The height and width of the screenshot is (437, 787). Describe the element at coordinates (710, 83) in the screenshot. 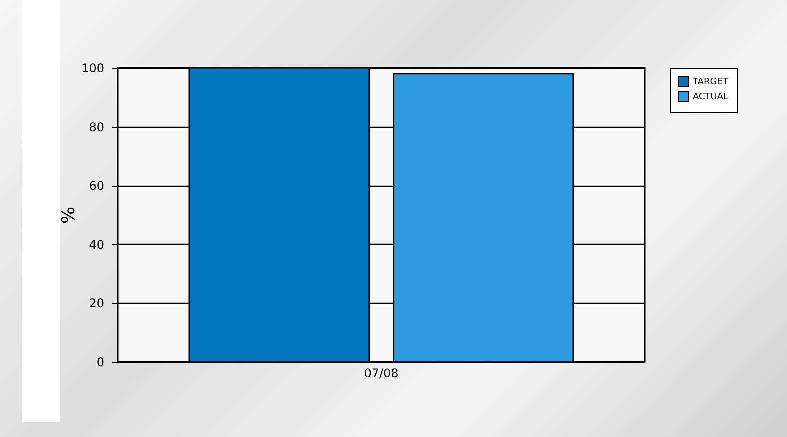

I see `legend-label: TARGET` at that location.